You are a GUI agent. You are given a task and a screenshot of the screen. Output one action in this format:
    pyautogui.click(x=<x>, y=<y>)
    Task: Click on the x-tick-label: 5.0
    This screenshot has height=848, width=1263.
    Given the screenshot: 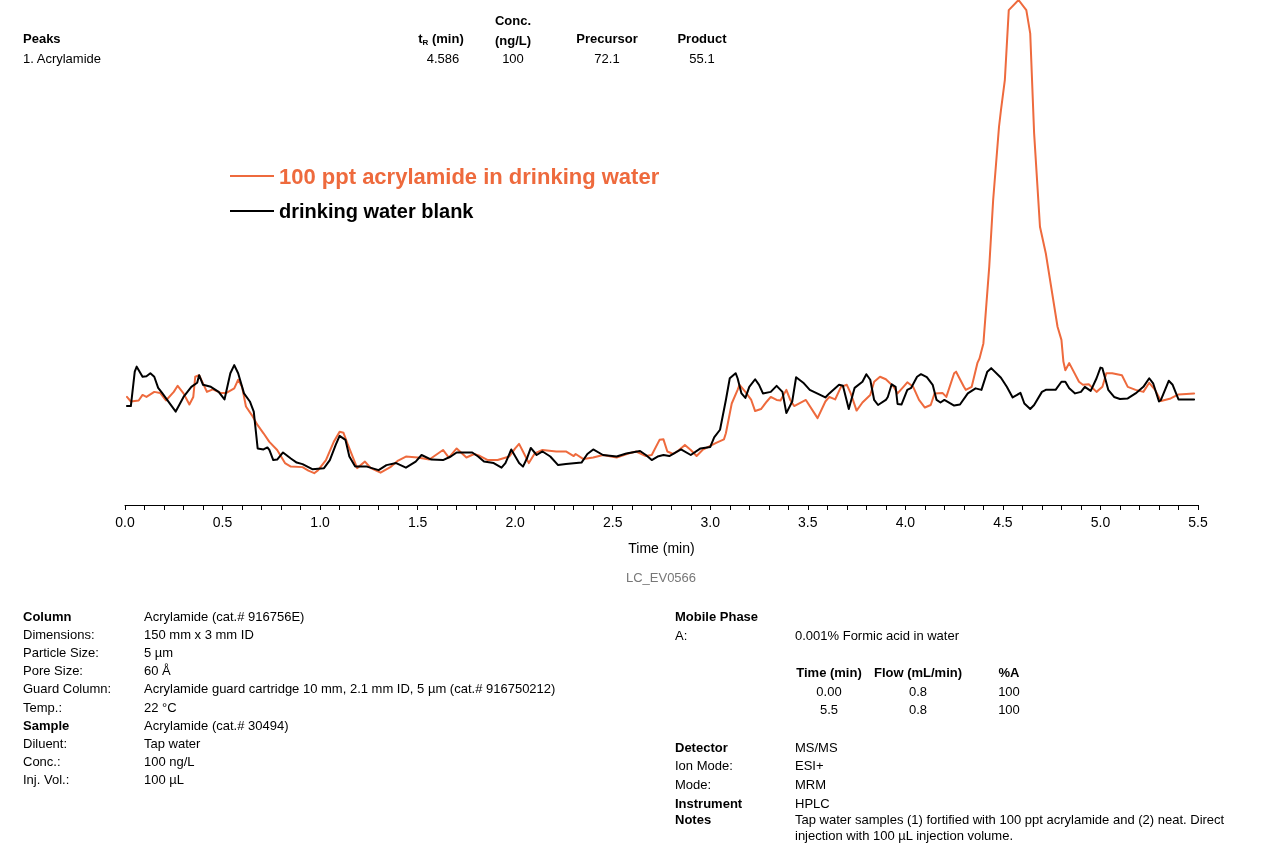 What is the action you would take?
    pyautogui.click(x=1100, y=522)
    